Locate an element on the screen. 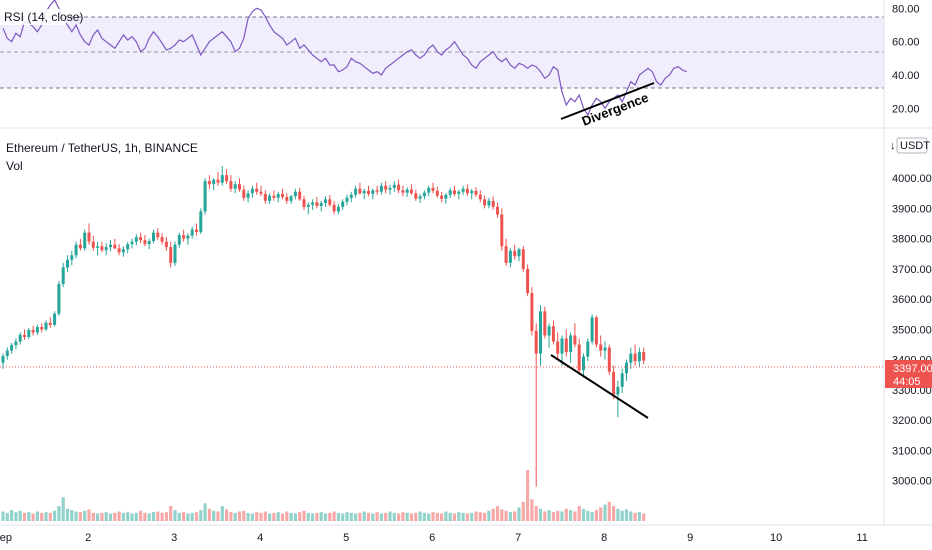 Image resolution: width=932 pixels, height=550 pixels. time-tick-label: 5 is located at coordinates (346, 538).